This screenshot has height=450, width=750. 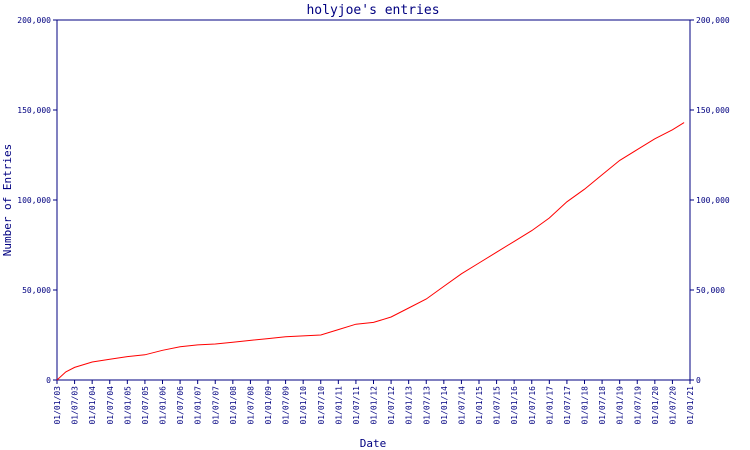 What do you see at coordinates (710, 290) in the screenshot?
I see `y-tick-label-right: 50,000` at bounding box center [710, 290].